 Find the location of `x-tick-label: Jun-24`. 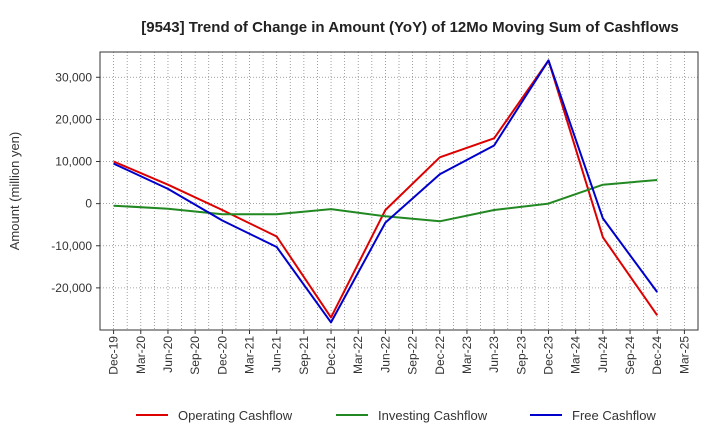

x-tick-label: Jun-24 is located at coordinates (603, 354).